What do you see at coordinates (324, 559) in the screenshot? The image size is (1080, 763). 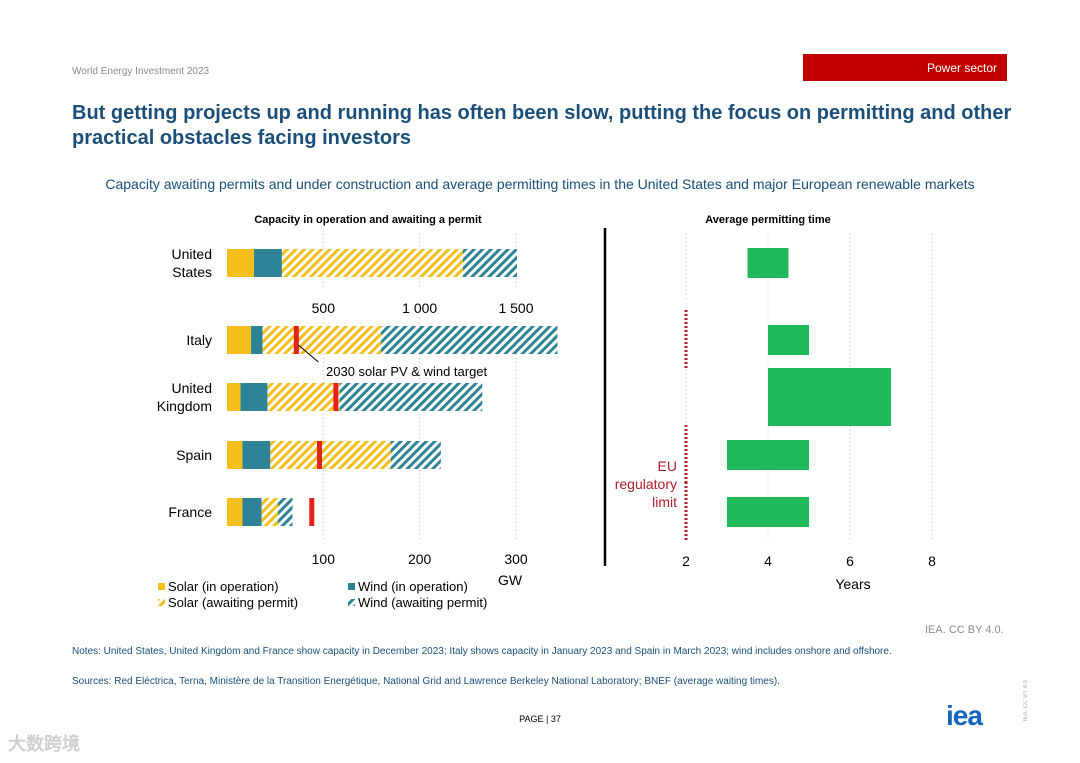 I see `eu-axis-tick-label: 100` at bounding box center [324, 559].